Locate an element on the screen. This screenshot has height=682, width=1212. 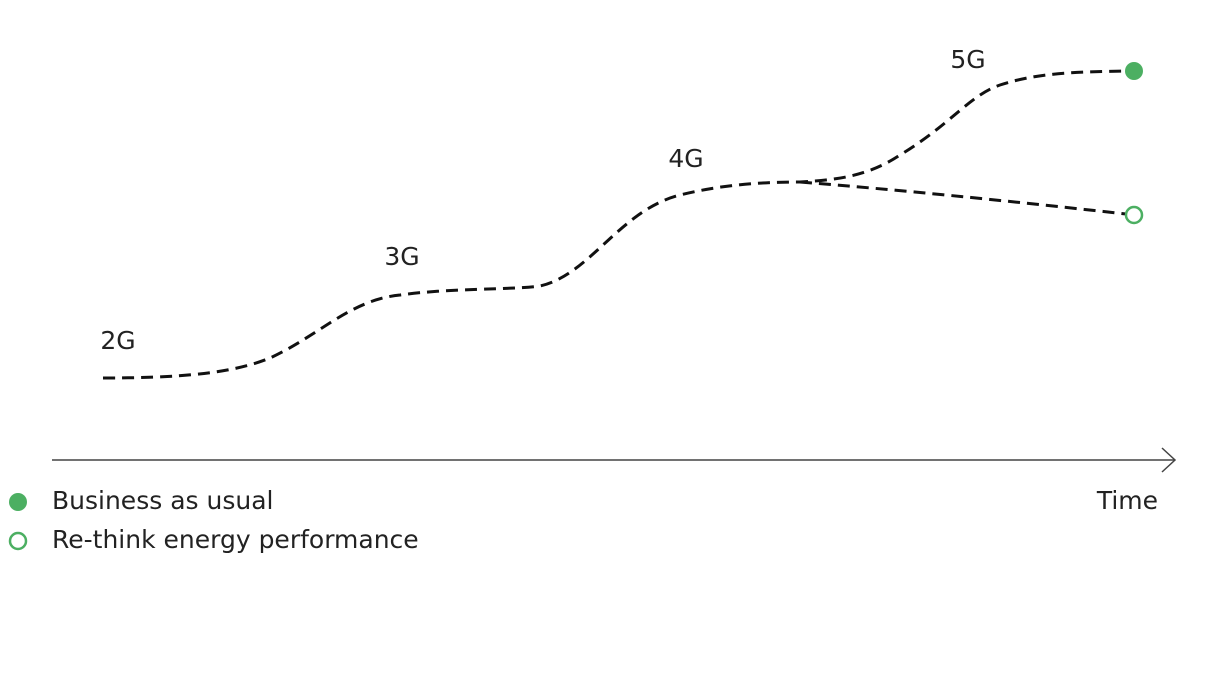
legend-label: Re-think energy performance is located at coordinates (235, 539).